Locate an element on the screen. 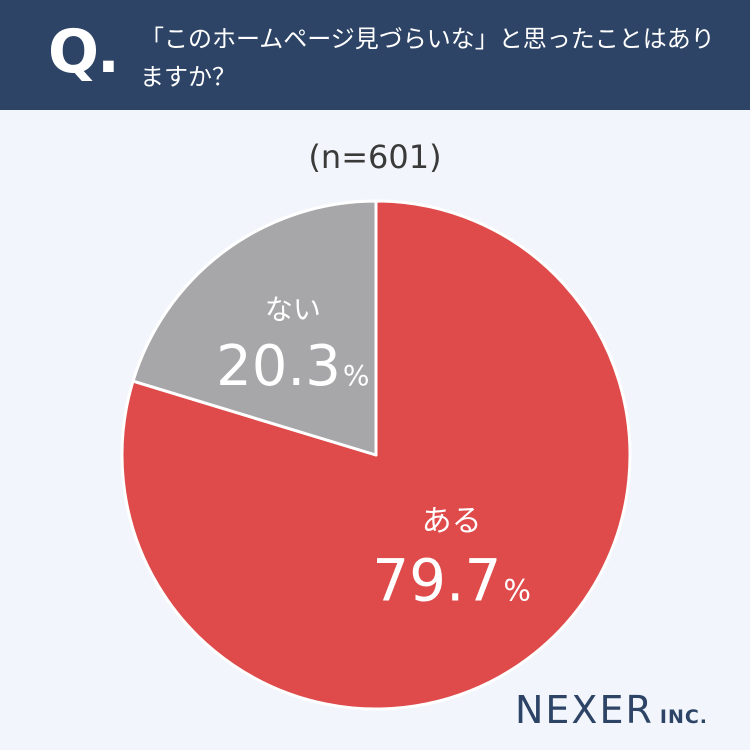 The width and height of the screenshot is (750, 750). header-bar: Q. 「このホームページ見づらいな」と思ったことはありますか？ is located at coordinates (375, 55).